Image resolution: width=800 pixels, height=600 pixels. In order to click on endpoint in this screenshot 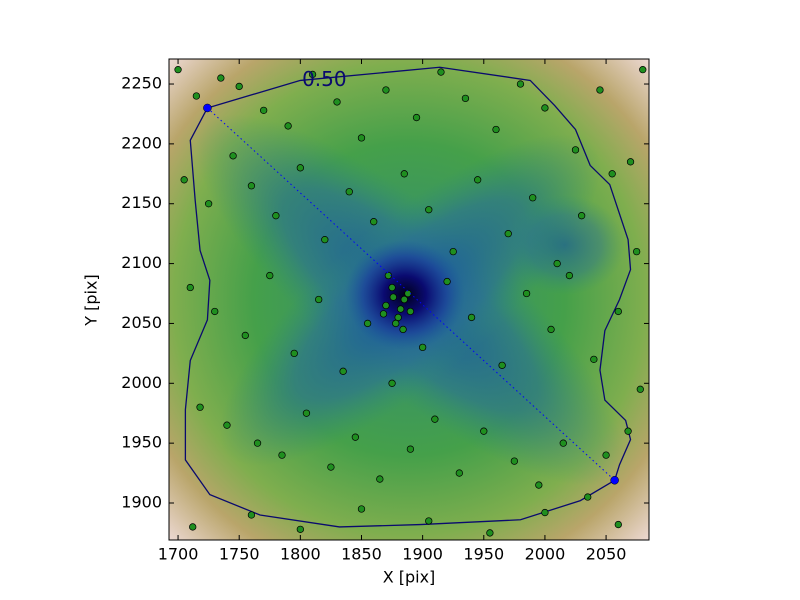, I will do `click(207, 108)`.